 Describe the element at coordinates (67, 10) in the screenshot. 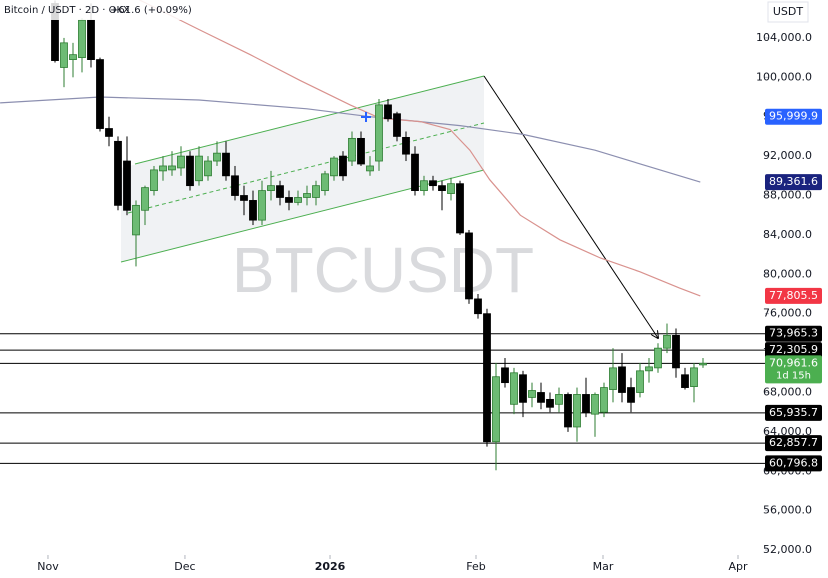

I see `symbol: Bitcoin / USDT · 2D · OKX` at that location.